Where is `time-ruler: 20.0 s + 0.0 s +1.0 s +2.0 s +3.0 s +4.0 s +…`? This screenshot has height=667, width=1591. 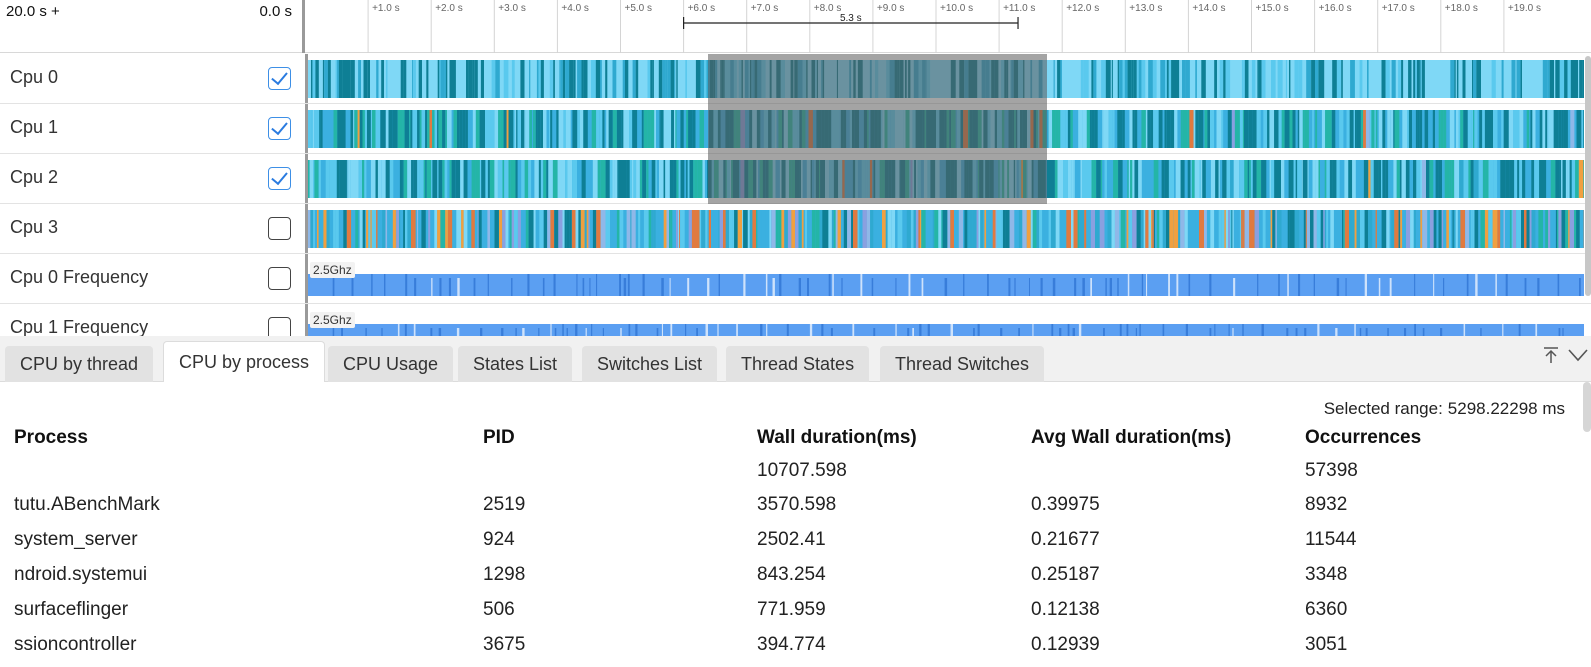
time-ruler: 20.0 s + 0.0 s +1.0 s +2.0 s +3.0 s +4.0 s +… is located at coordinates (795, 26).